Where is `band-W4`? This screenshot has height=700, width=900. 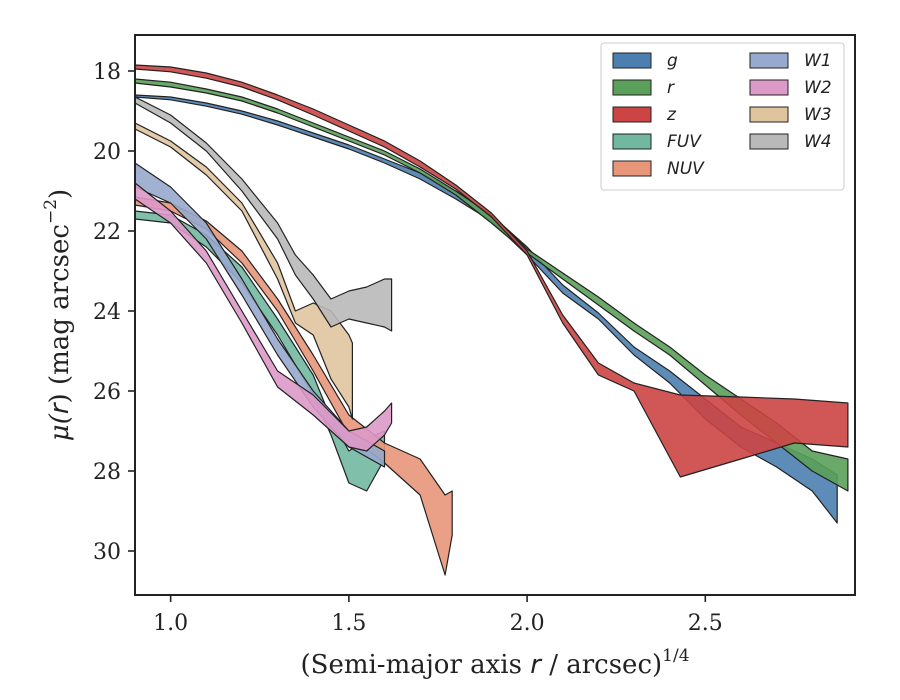
band-W4 is located at coordinates (263, 214).